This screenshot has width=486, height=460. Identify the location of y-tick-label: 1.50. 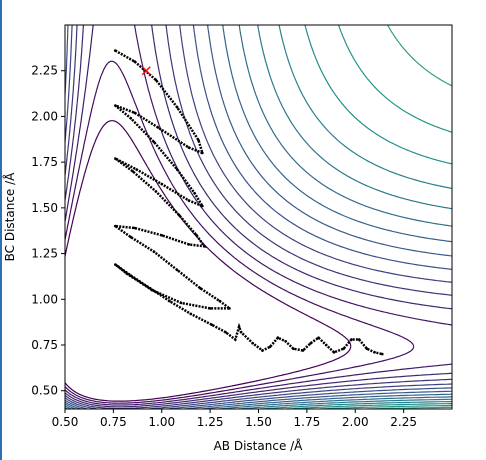
(44, 208).